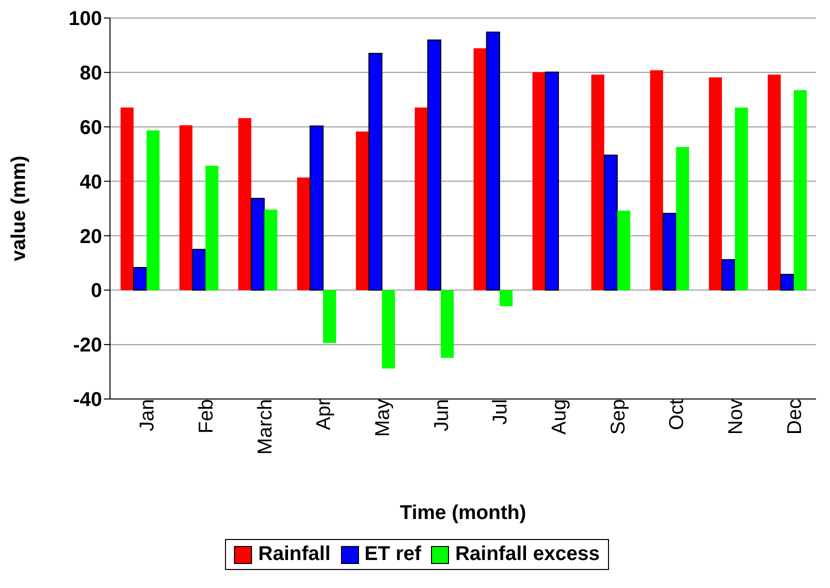 This screenshot has width=830, height=588. What do you see at coordinates (265, 427) in the screenshot?
I see `x-tick-label: March` at bounding box center [265, 427].